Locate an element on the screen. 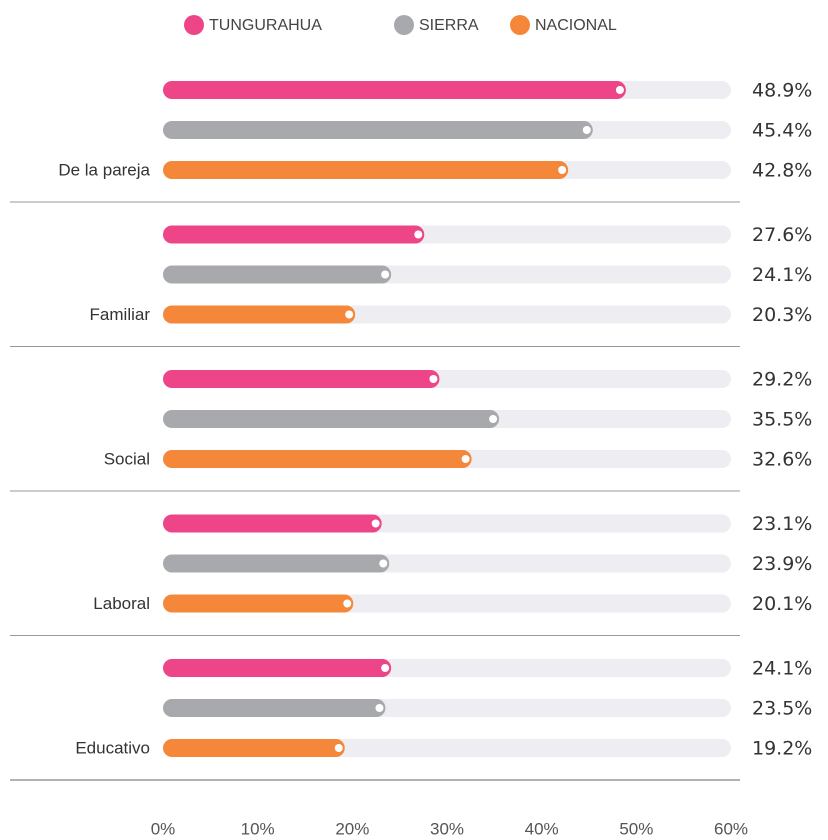 This screenshot has width=828, height=840. category-label: Educativo is located at coordinates (112, 747).